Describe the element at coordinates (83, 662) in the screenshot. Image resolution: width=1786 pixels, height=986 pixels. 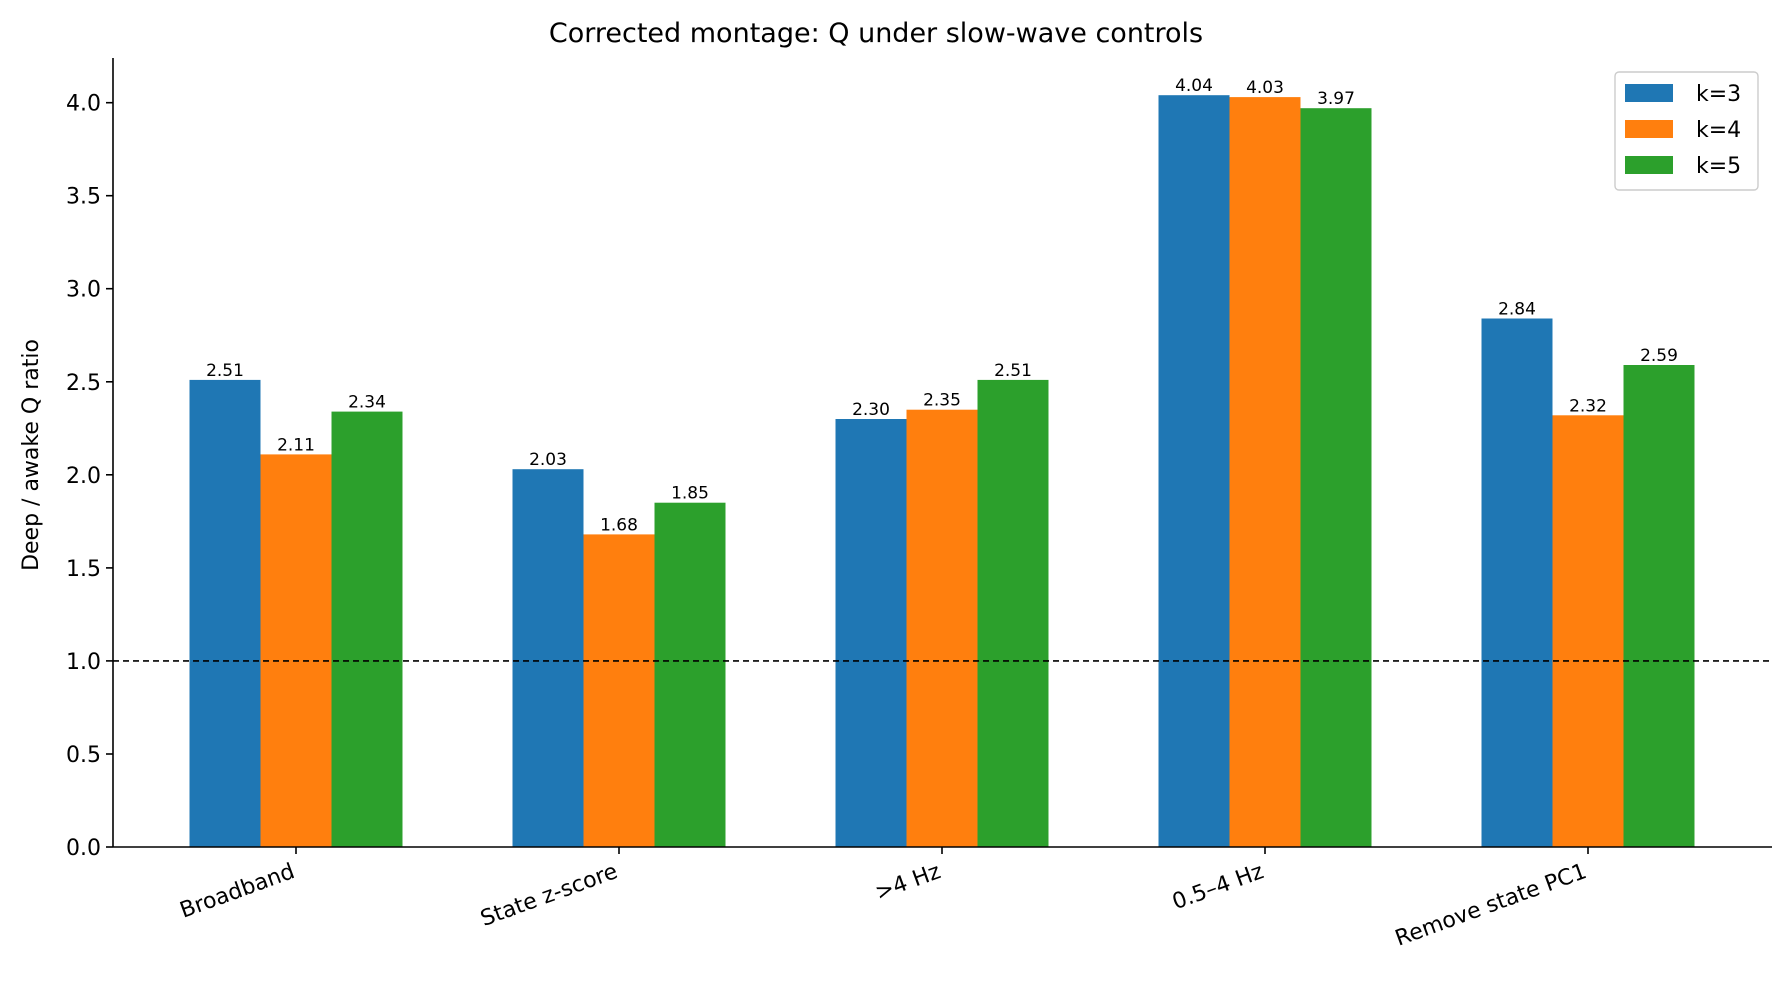
I see `y-tick-label: 1.0` at that location.